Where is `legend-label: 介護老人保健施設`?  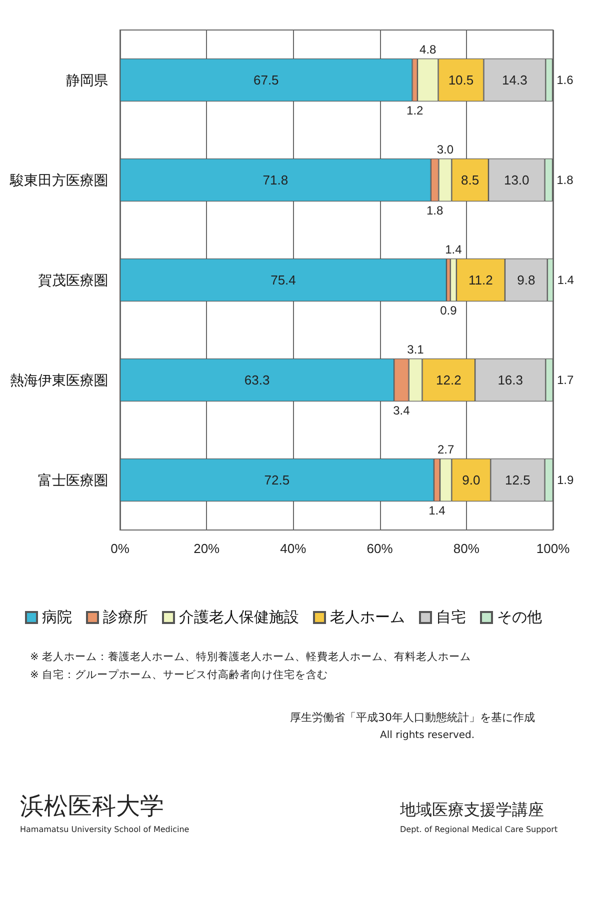
legend-label: 介護老人保健施設 is located at coordinates (239, 617).